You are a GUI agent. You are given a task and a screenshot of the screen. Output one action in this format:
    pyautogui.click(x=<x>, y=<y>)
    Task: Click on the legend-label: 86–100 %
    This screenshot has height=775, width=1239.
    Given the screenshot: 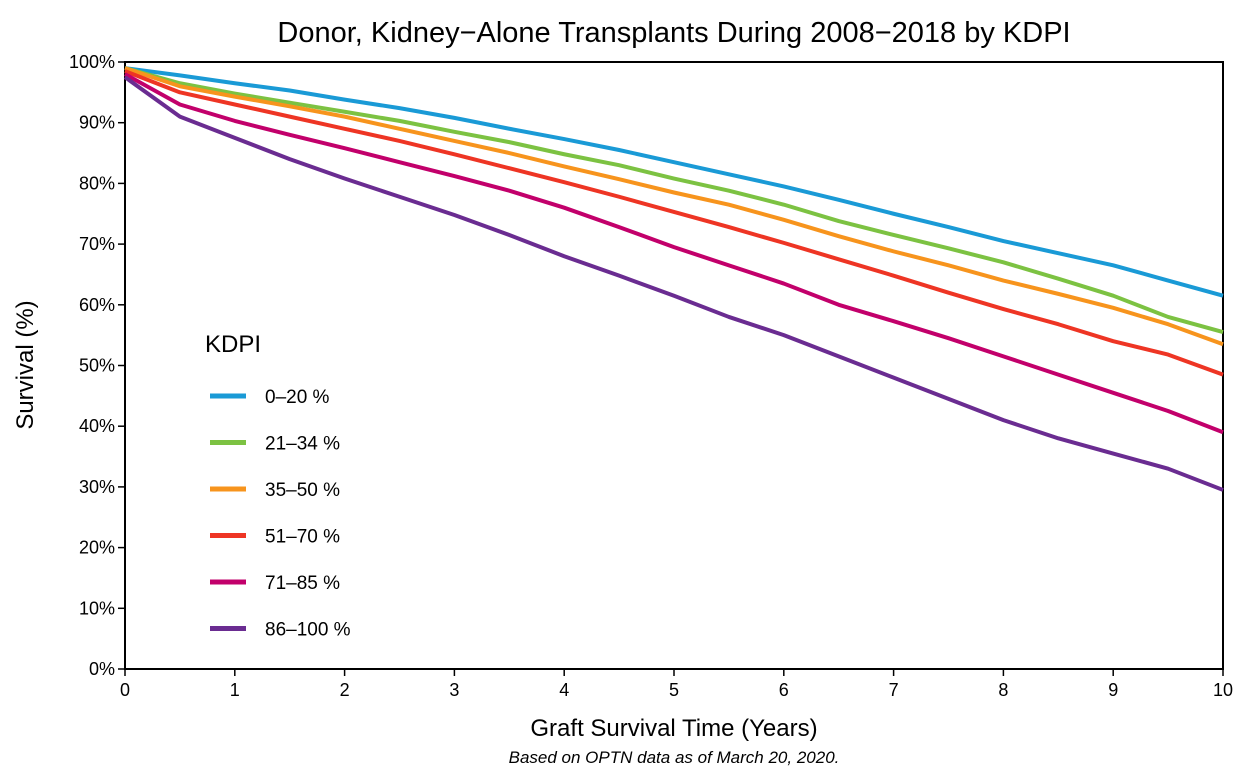 What is the action you would take?
    pyautogui.click(x=308, y=630)
    